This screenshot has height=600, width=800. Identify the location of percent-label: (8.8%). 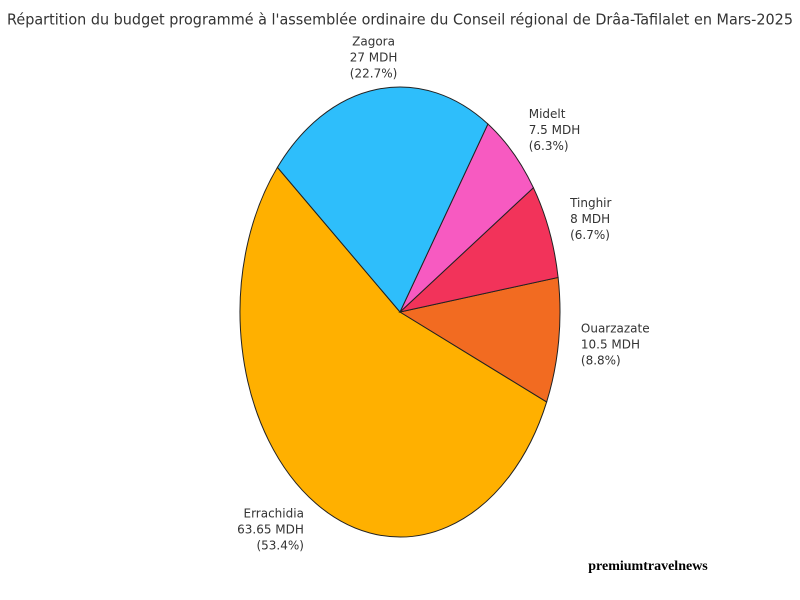
(601, 360).